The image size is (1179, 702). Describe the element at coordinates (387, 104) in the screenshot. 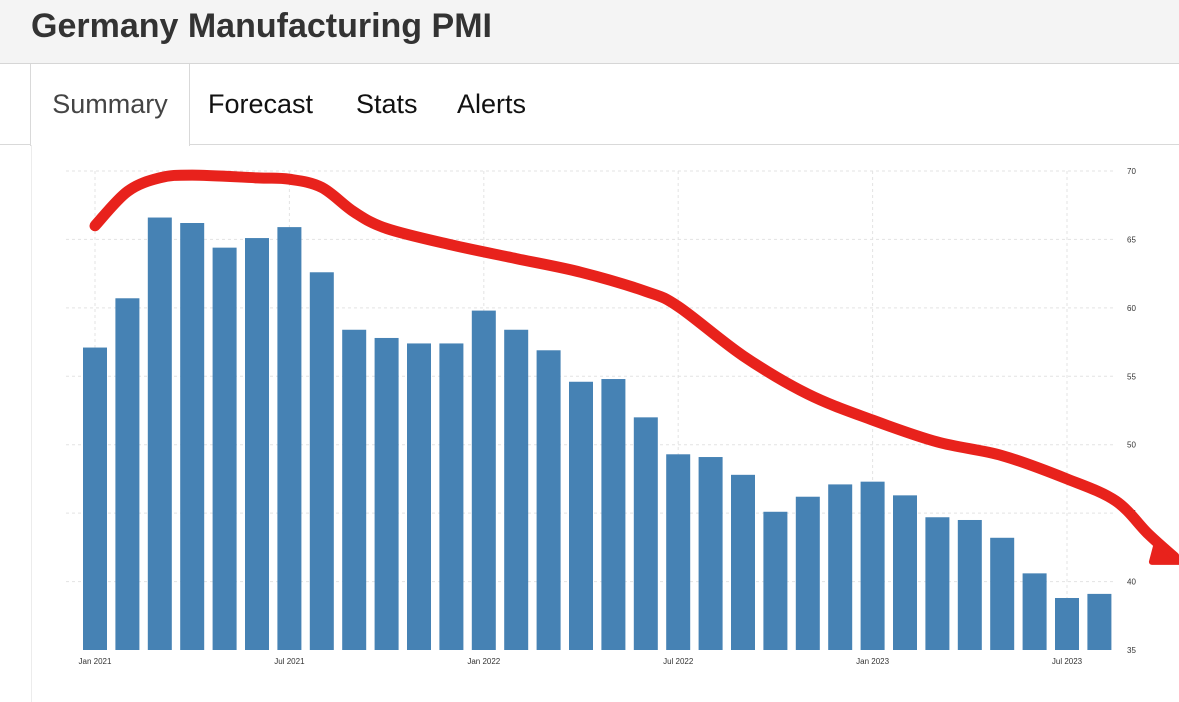

I see `tab-stats: Stats` at that location.